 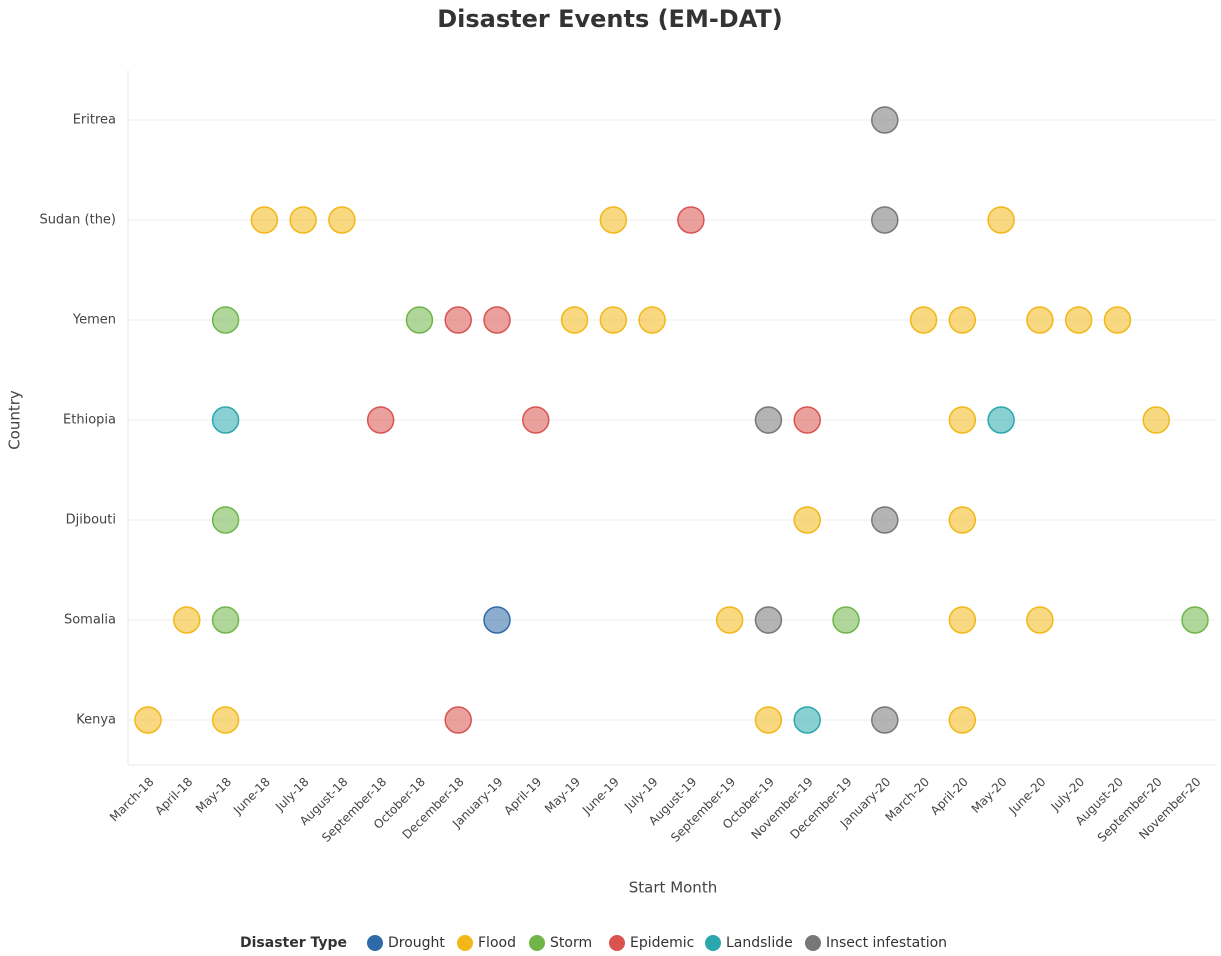 What do you see at coordinates (96, 720) in the screenshot?
I see `y-tick-label: Kenya` at bounding box center [96, 720].